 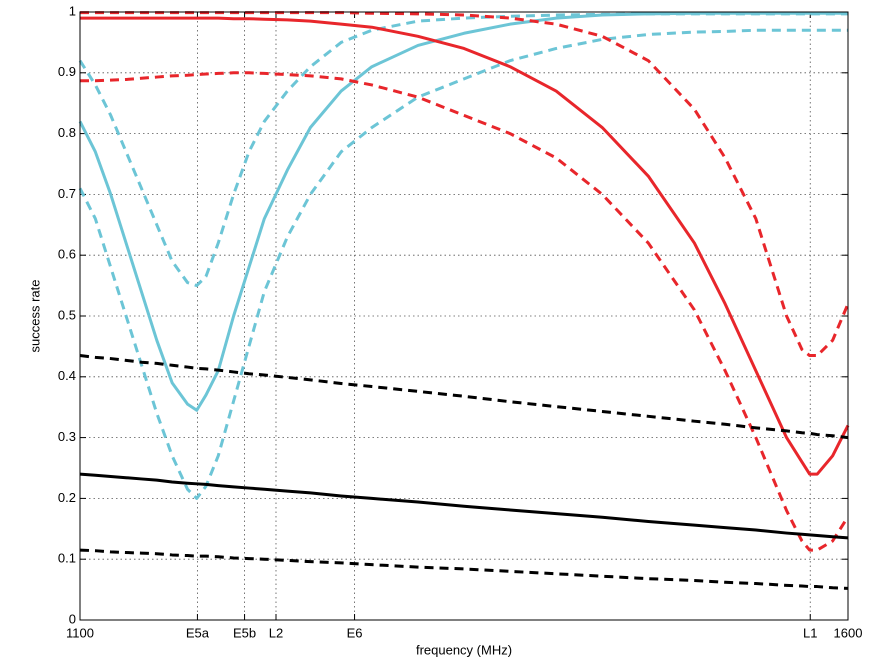 What do you see at coordinates (848, 632) in the screenshot?
I see `x-tick-label: 1600` at bounding box center [848, 632].